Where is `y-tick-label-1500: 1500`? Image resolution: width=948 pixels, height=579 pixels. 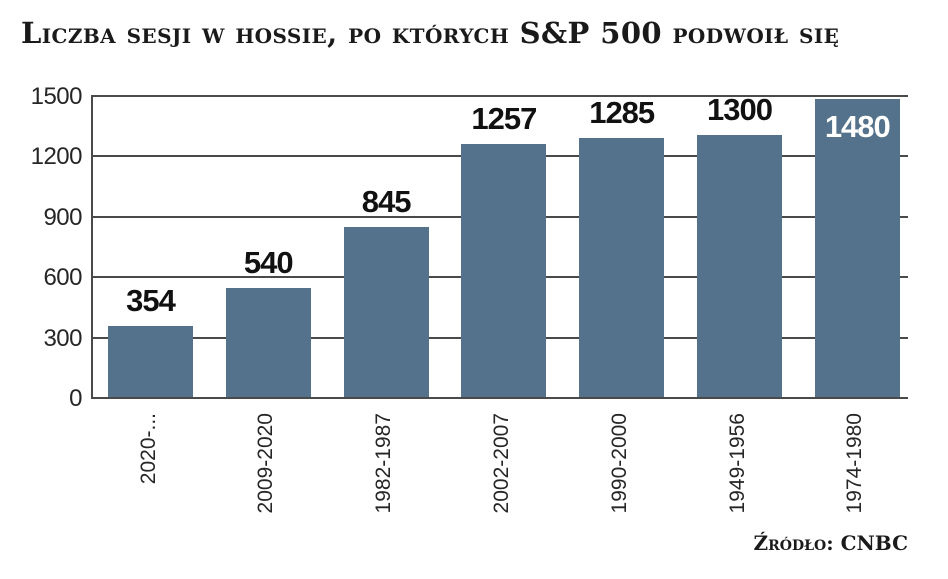
y-tick-label-1500: 1500 is located at coordinates (56, 96).